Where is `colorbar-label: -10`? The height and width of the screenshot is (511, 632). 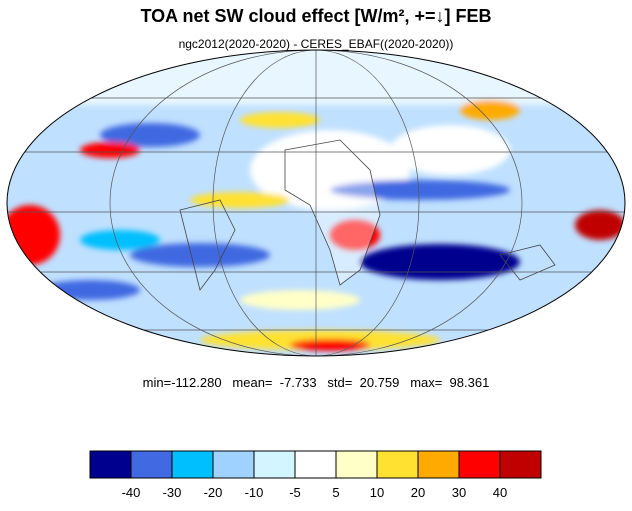
colorbar-label: -10 is located at coordinates (254, 492).